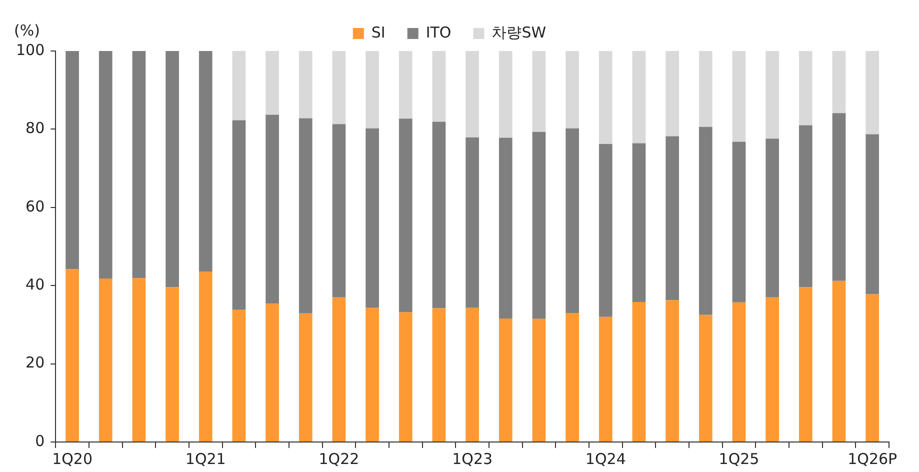  I want to click on x-tick-label: 1Q20, so click(72, 459).